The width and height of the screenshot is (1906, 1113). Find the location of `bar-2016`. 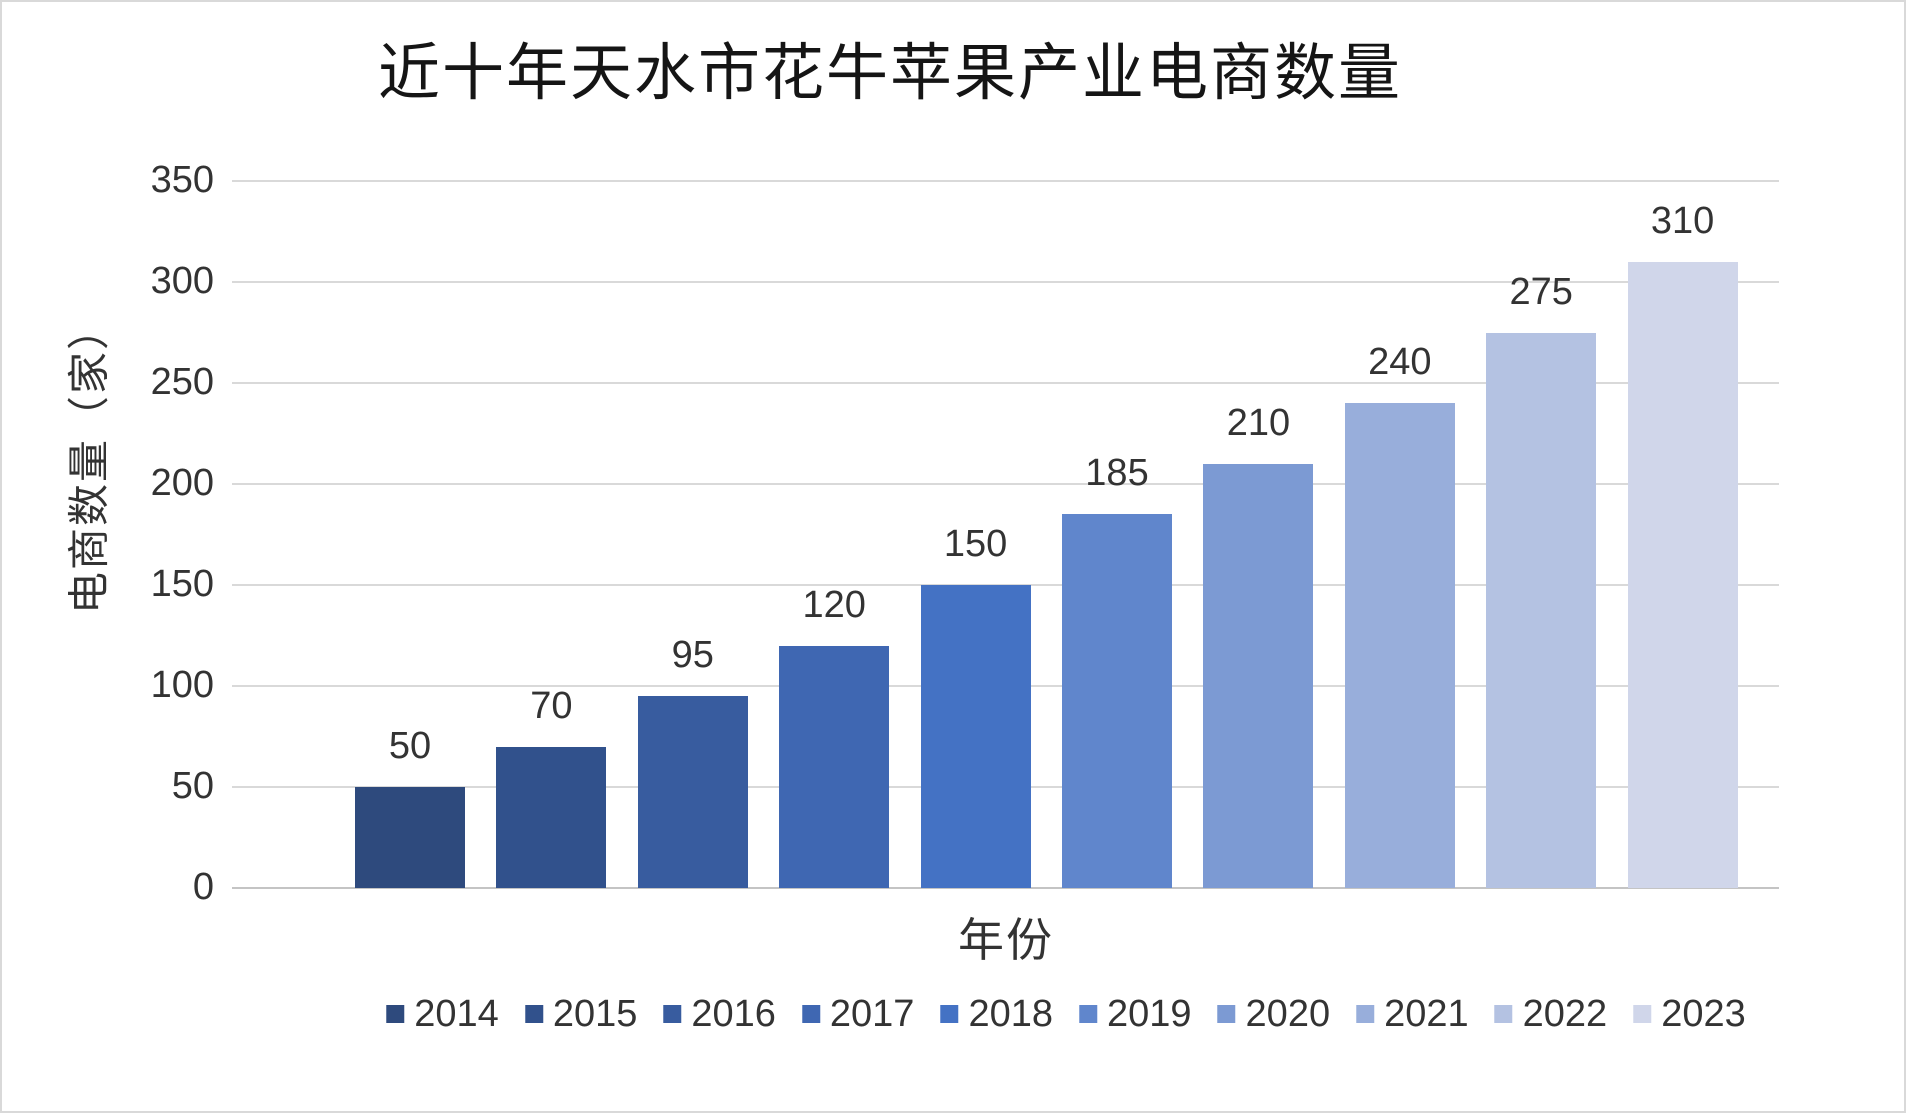

bar-2016 is located at coordinates (692, 792).